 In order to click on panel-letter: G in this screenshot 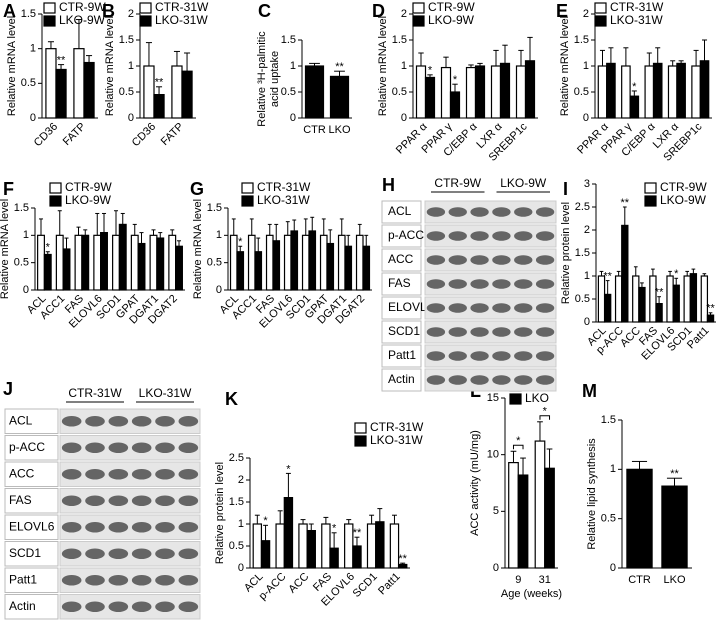, I will do `click(197, 189)`.